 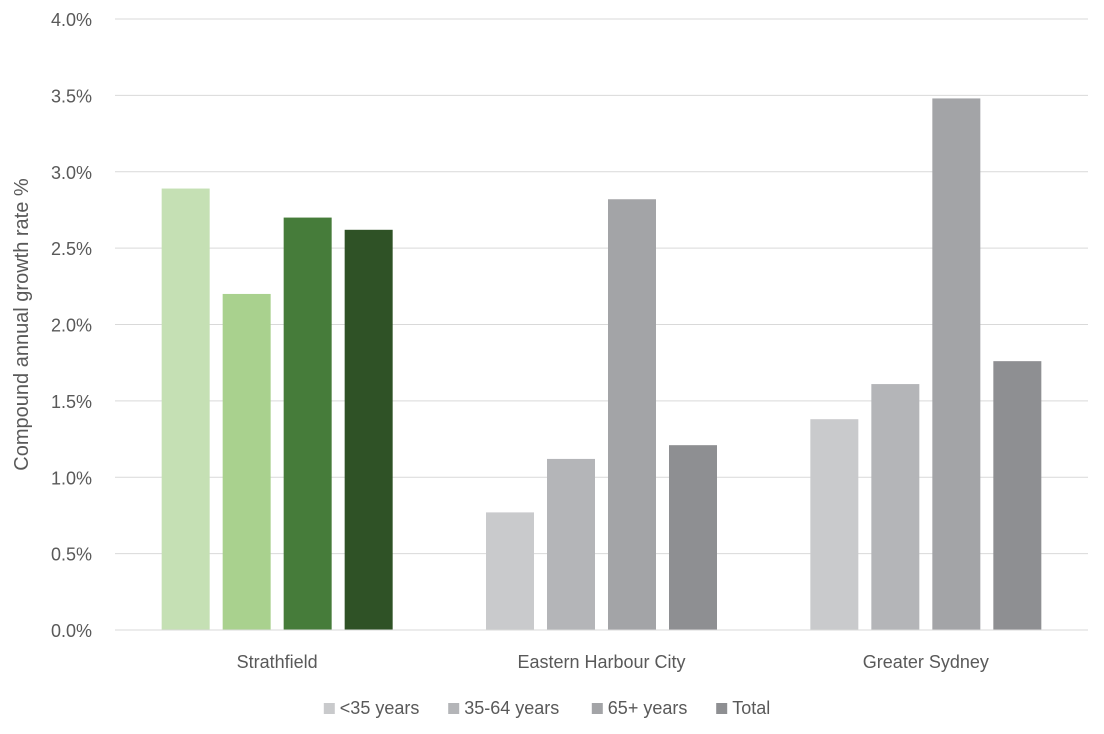 I want to click on y-tick-label: 0.0%, so click(x=71, y=631).